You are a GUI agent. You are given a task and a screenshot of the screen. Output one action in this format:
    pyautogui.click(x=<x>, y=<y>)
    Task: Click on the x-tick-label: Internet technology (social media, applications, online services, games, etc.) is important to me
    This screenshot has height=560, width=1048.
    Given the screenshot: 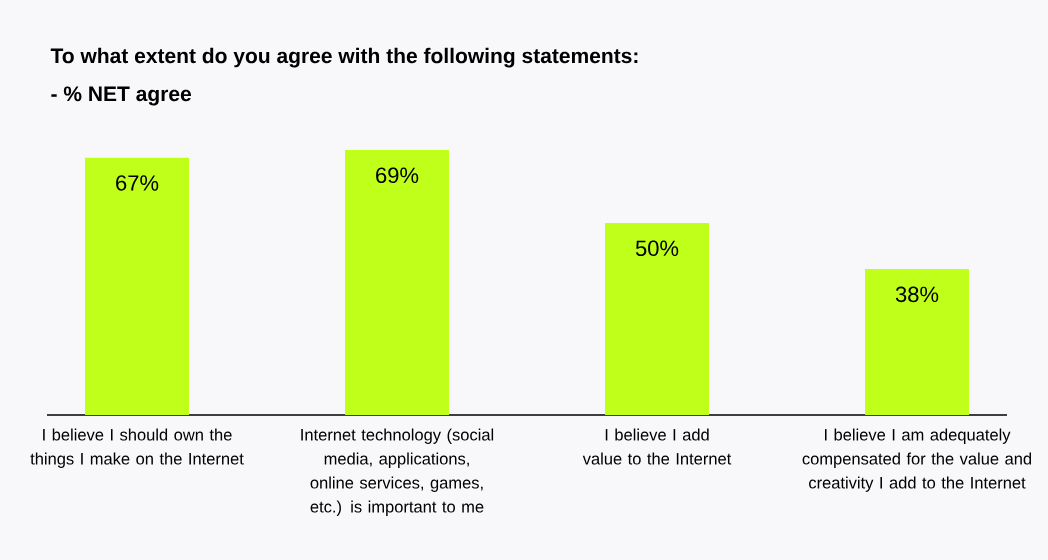 What is the action you would take?
    pyautogui.click(x=397, y=472)
    